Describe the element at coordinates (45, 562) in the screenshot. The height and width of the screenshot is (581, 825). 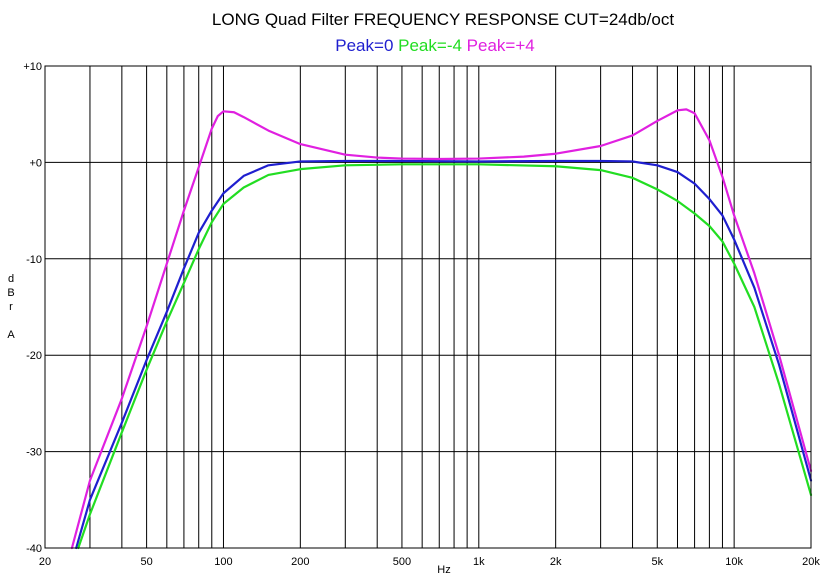
I see `x-tick-label: 20` at that location.